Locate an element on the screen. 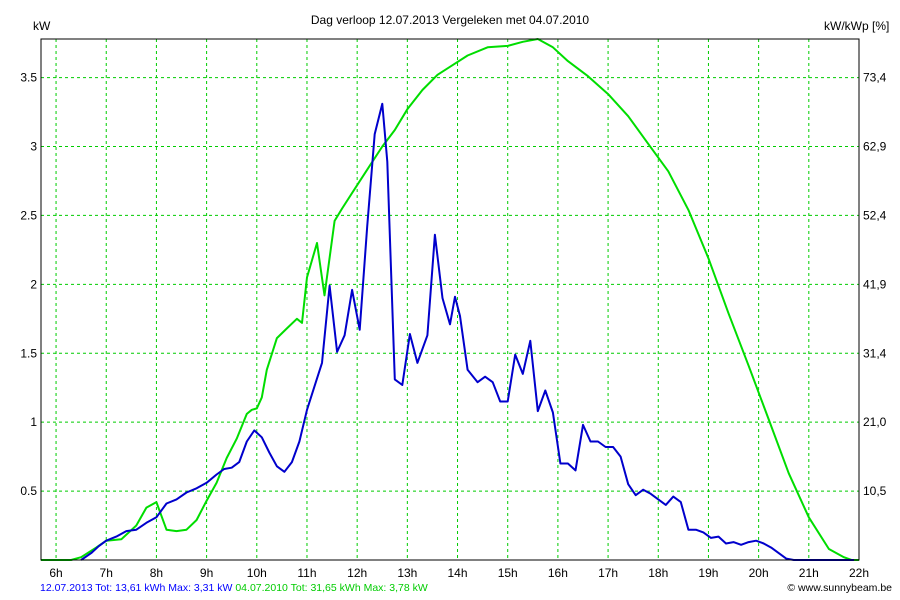 The image size is (900, 600). y-axis-left-label: kW is located at coordinates (42, 26).